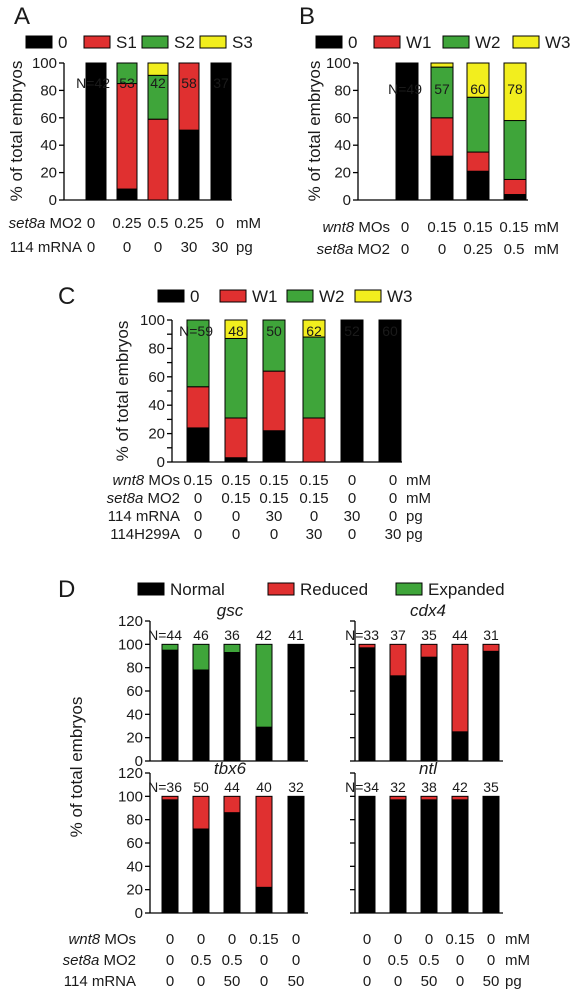  I want to click on panel-a-y-tick-label: 60, so click(48, 118).